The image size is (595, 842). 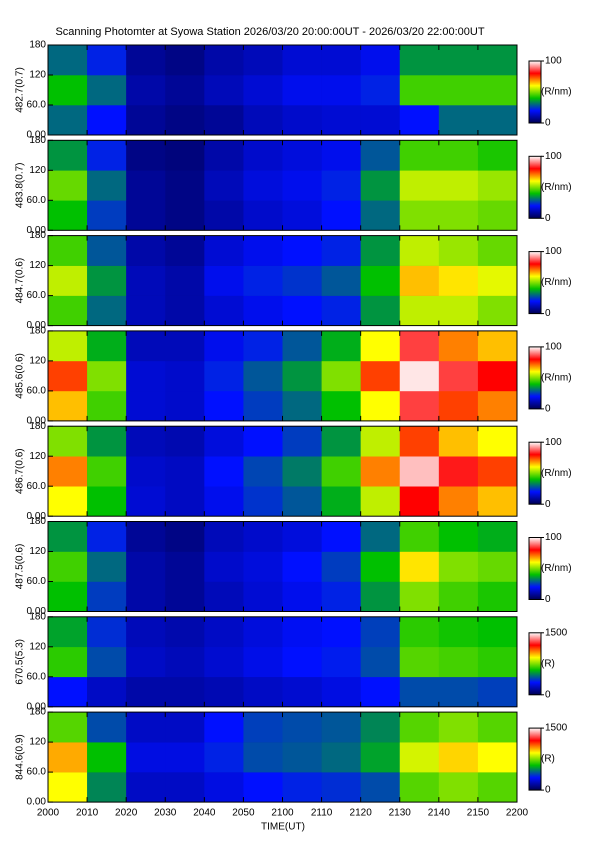 What do you see at coordinates (548, 663) in the screenshot?
I see `colorbar-label: (R)` at bounding box center [548, 663].